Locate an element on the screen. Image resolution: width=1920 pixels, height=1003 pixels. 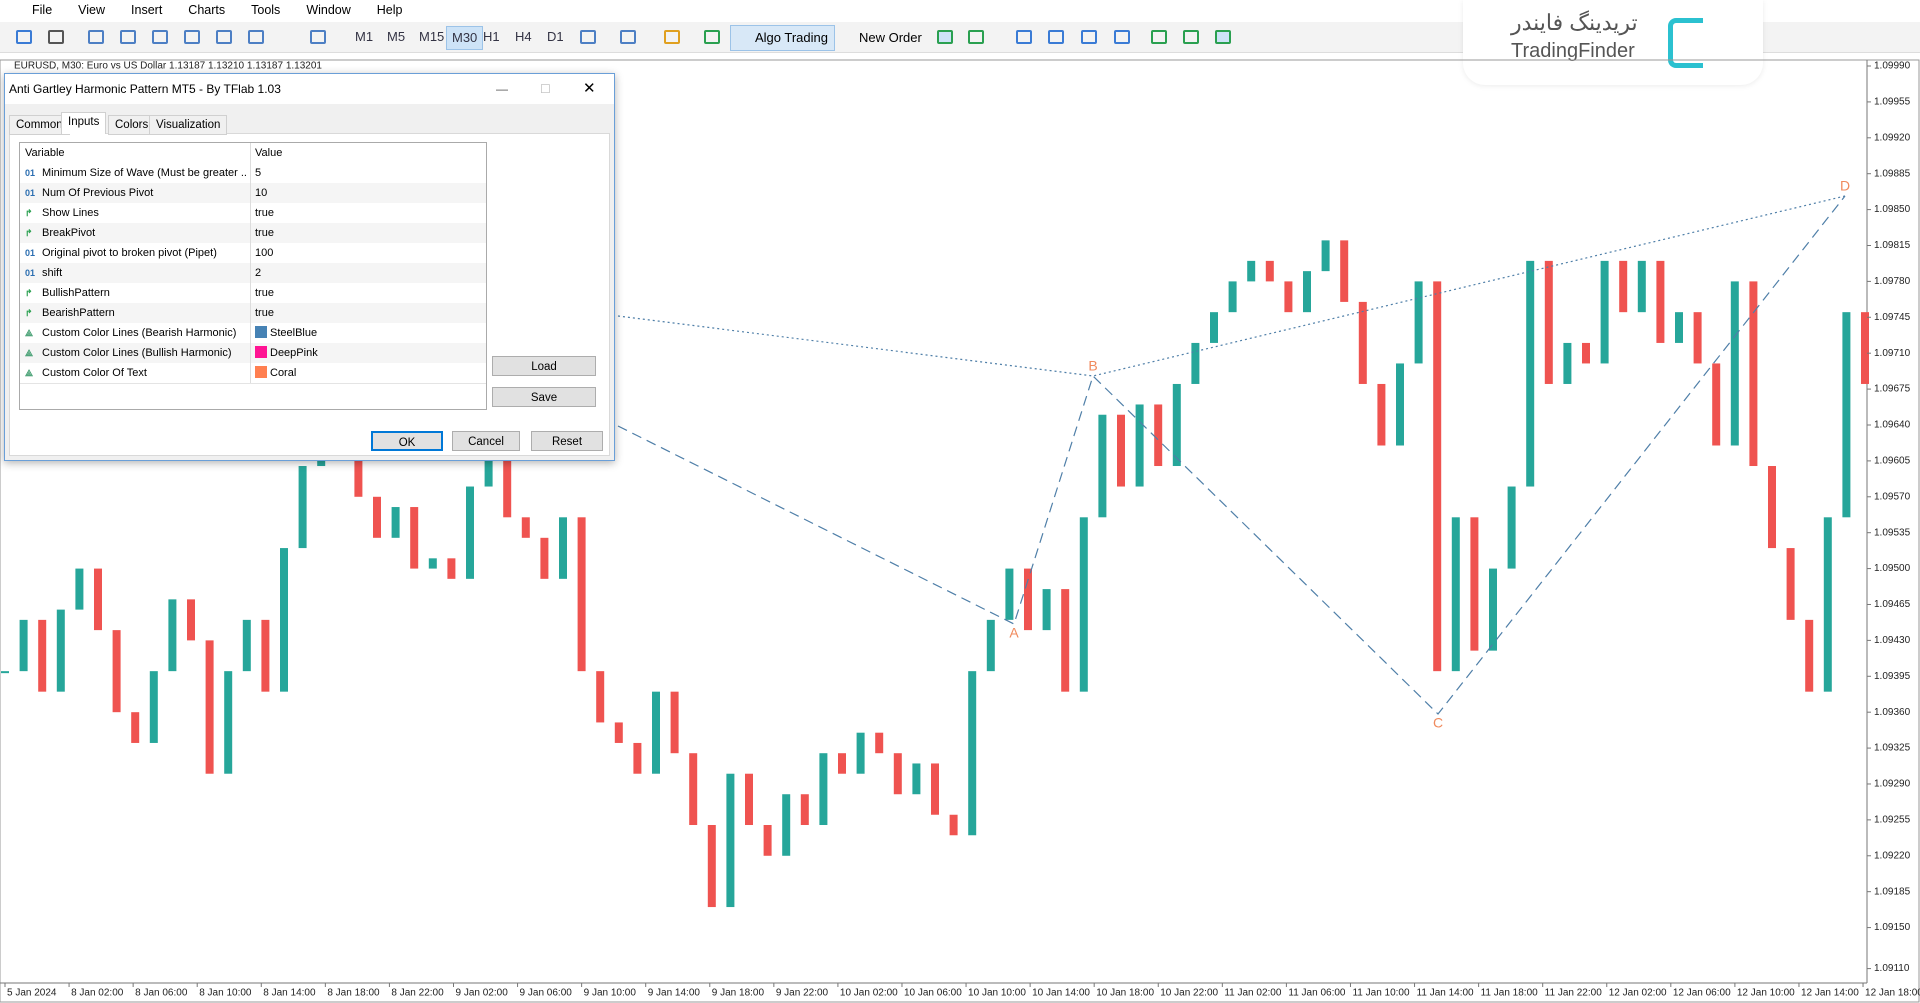
timeframe-button: M15 is located at coordinates (432, 36).